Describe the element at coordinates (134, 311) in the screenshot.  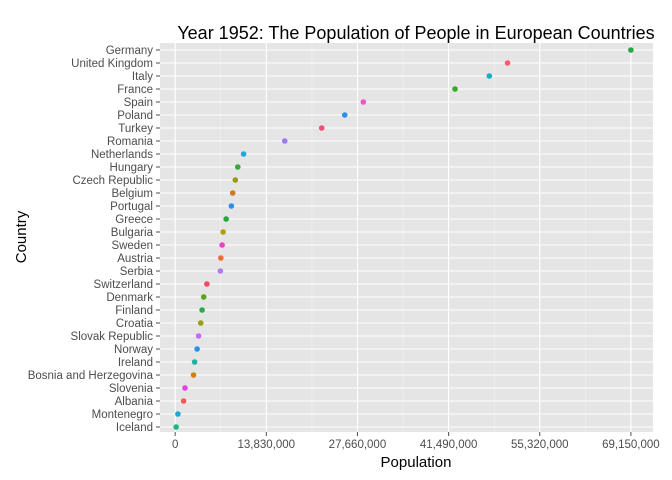
I see `y-tick-label: Finland` at that location.